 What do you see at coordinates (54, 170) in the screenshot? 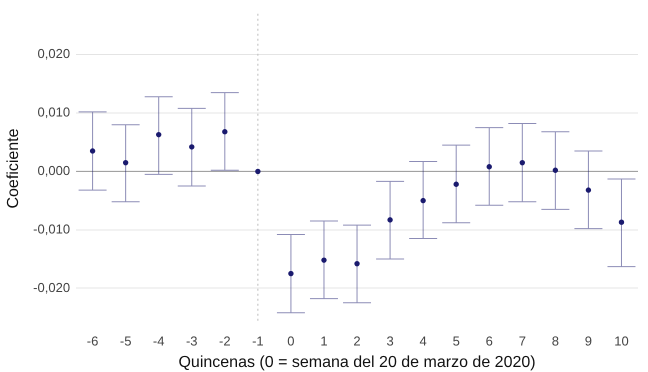
I see `y-tick-label: 0,000` at bounding box center [54, 170].